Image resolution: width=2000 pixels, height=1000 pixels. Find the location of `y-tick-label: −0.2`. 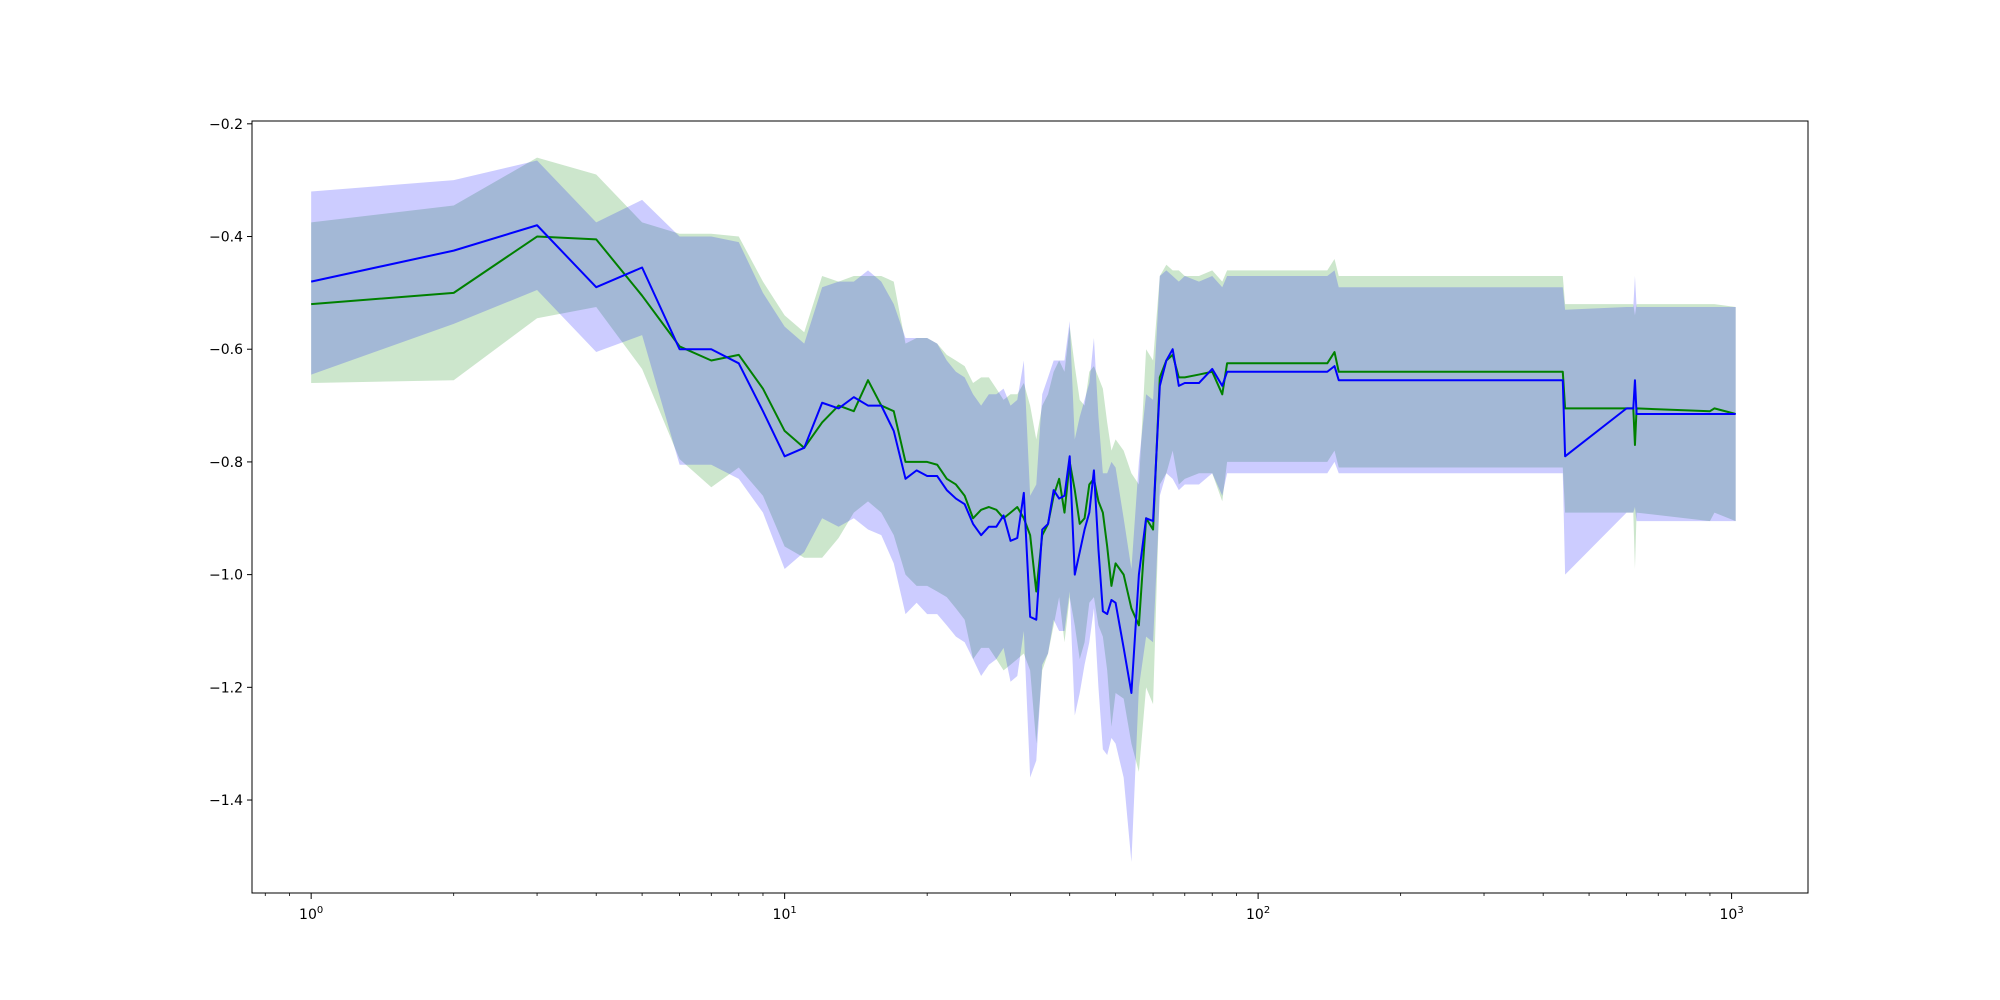

y-tick-label: −0.2 is located at coordinates (226, 125).